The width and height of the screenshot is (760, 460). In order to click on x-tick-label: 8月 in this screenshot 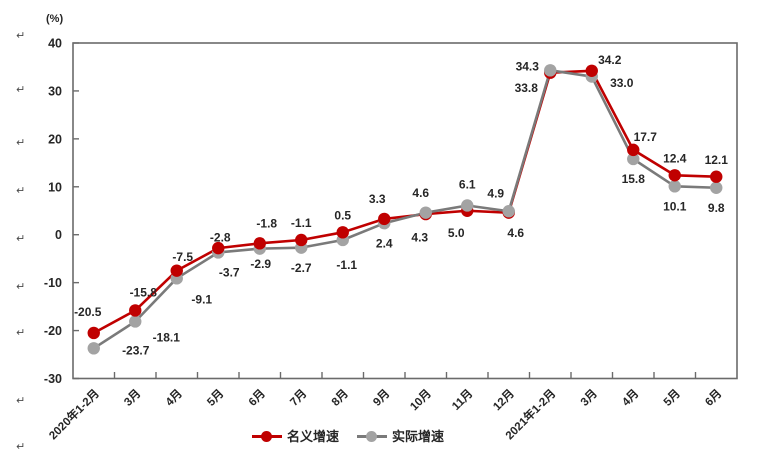, I will do `click(340, 398)`.